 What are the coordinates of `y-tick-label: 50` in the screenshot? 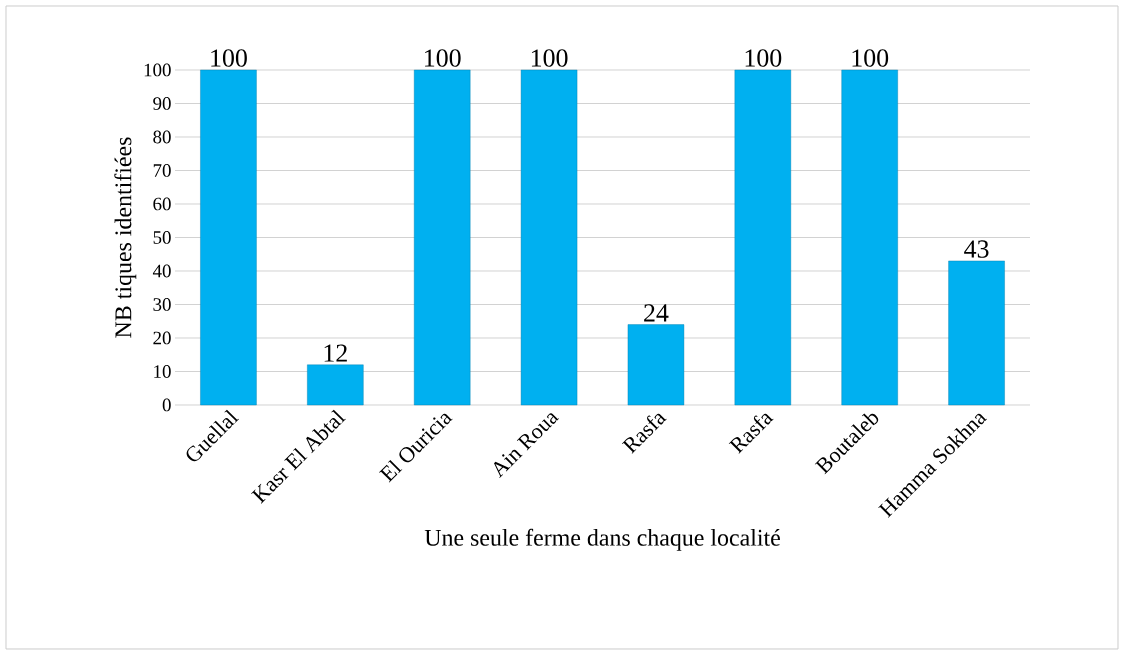 It's located at (162, 237).